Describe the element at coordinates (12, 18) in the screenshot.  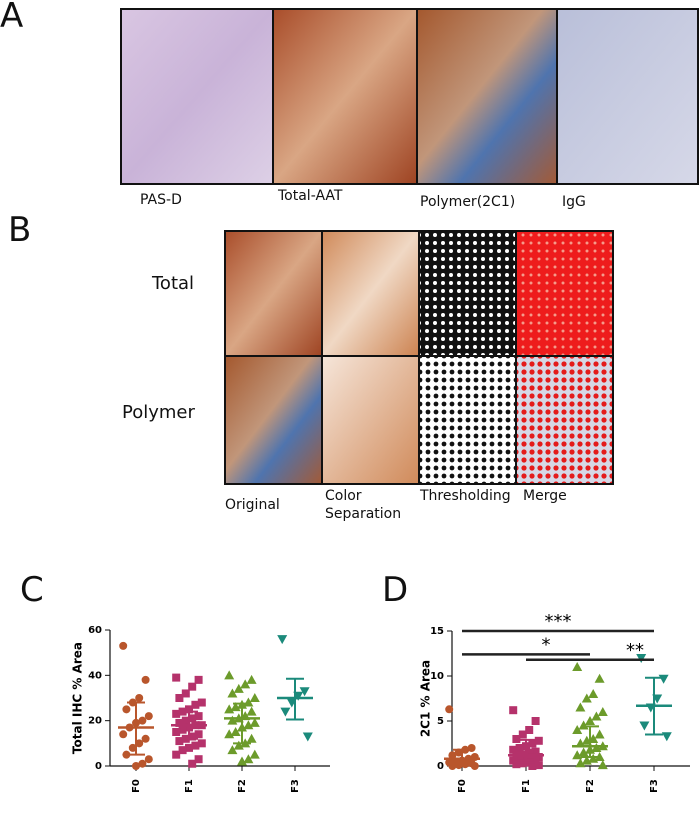
I see `panel-label: A` at that location.